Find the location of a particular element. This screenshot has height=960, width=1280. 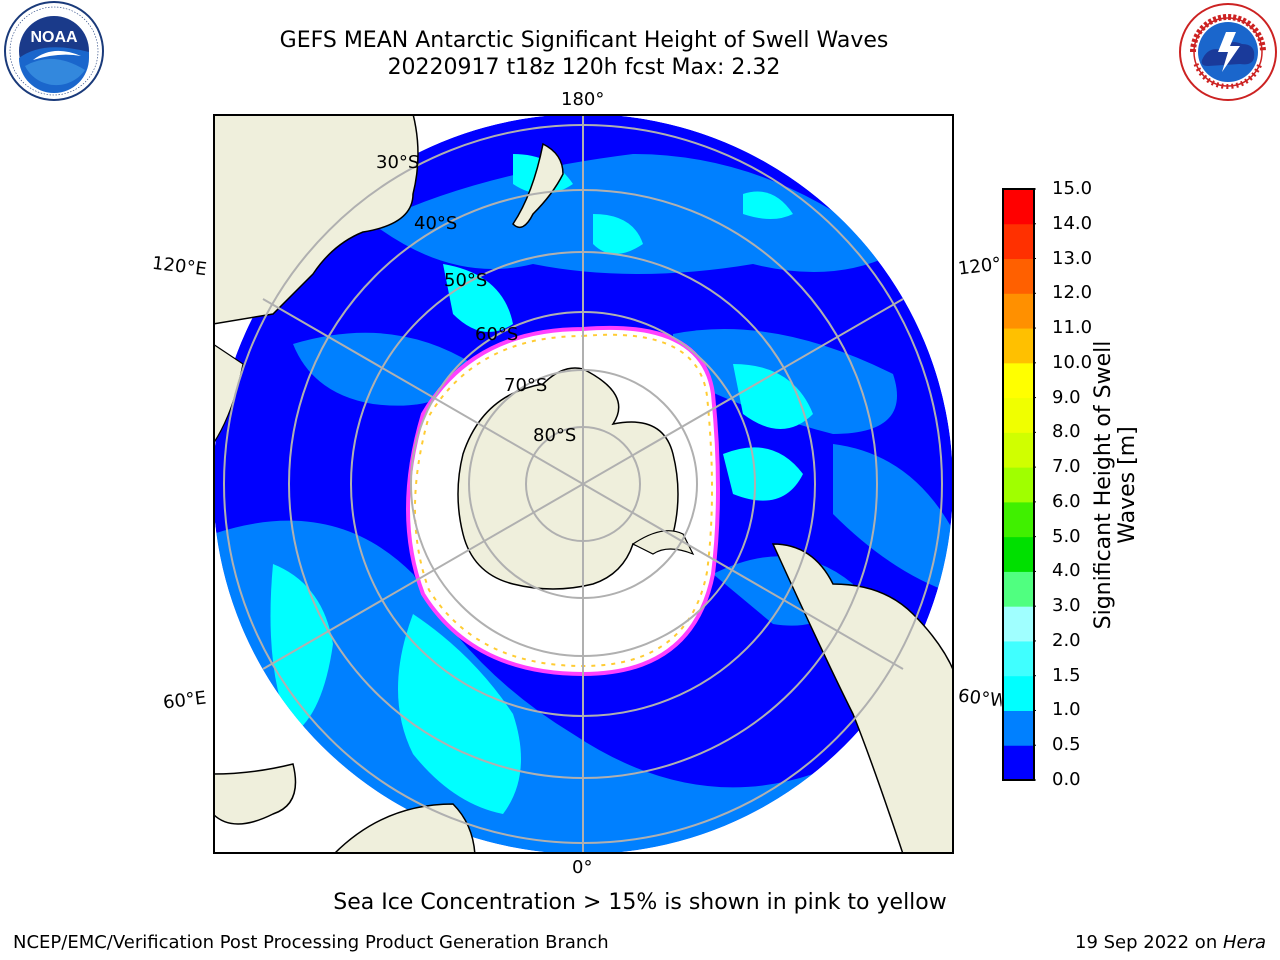

colorbar-tick-label: 9.0 is located at coordinates (1066, 397).